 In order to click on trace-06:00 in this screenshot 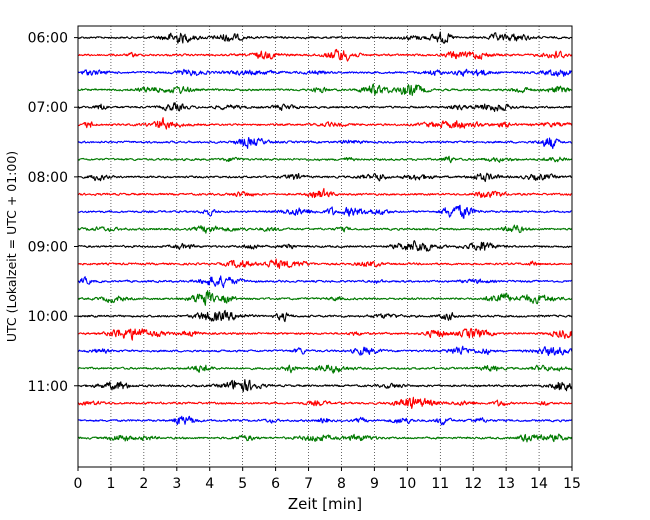, I will do `click(325, 37)`.